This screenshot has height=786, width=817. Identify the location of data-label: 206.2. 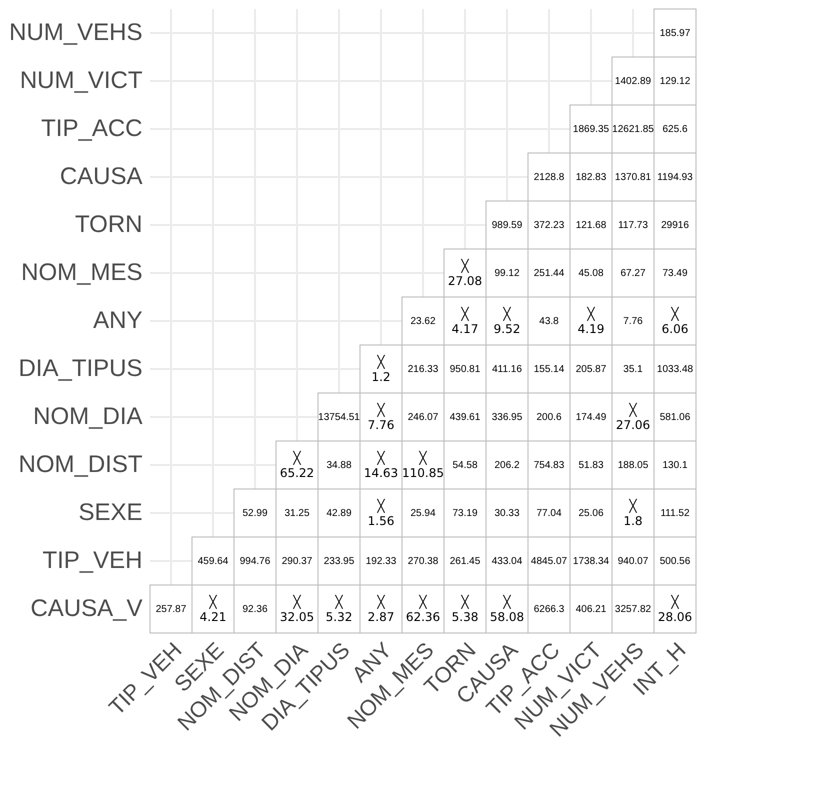
(507, 465).